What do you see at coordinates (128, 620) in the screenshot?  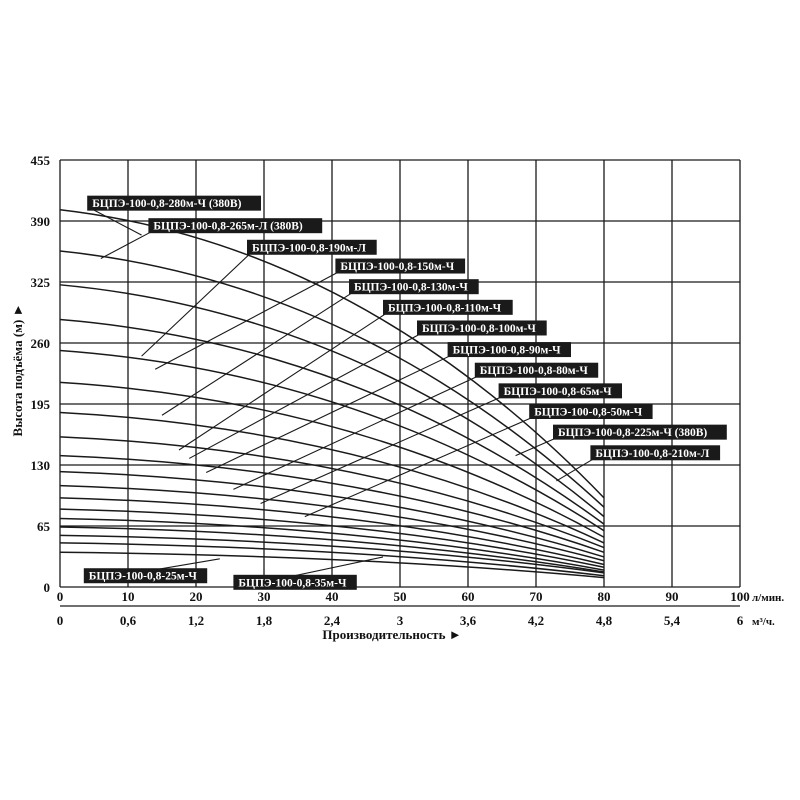 I see `x-tick-label-bottom: 0,6` at bounding box center [128, 620].